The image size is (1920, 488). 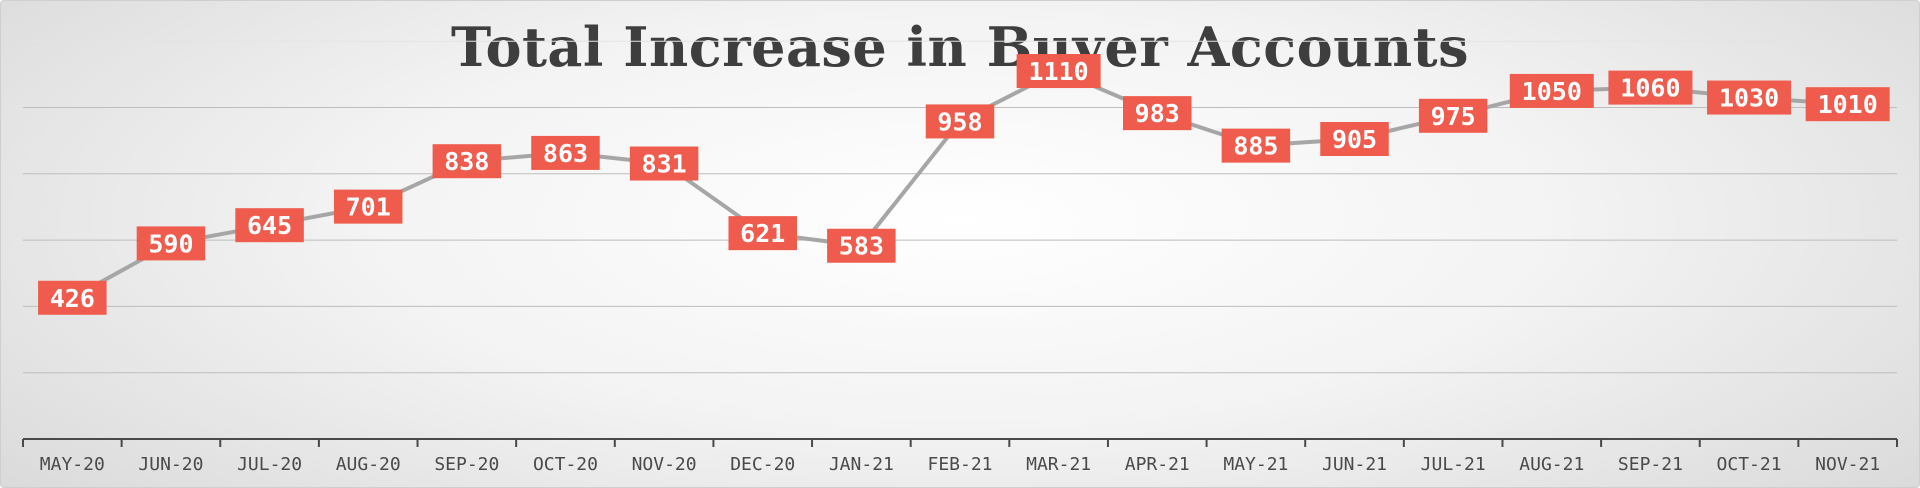 I want to click on data-label: 621, so click(x=762, y=233).